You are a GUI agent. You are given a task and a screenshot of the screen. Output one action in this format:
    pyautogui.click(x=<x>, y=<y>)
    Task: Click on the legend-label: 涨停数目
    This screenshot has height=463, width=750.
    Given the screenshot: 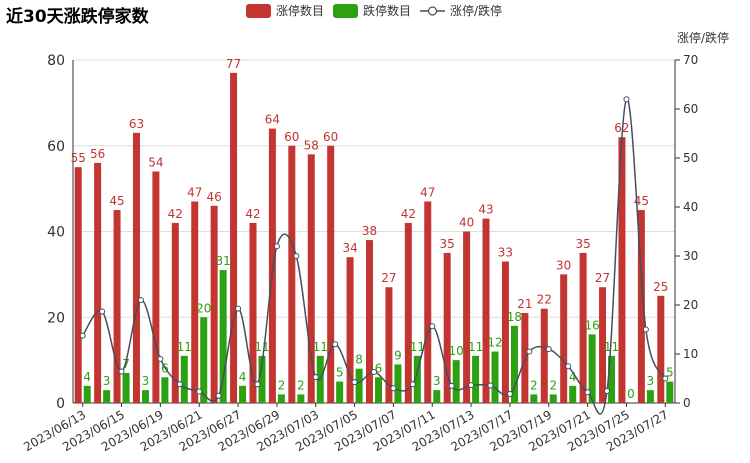 What is the action you would take?
    pyautogui.click(x=300, y=10)
    